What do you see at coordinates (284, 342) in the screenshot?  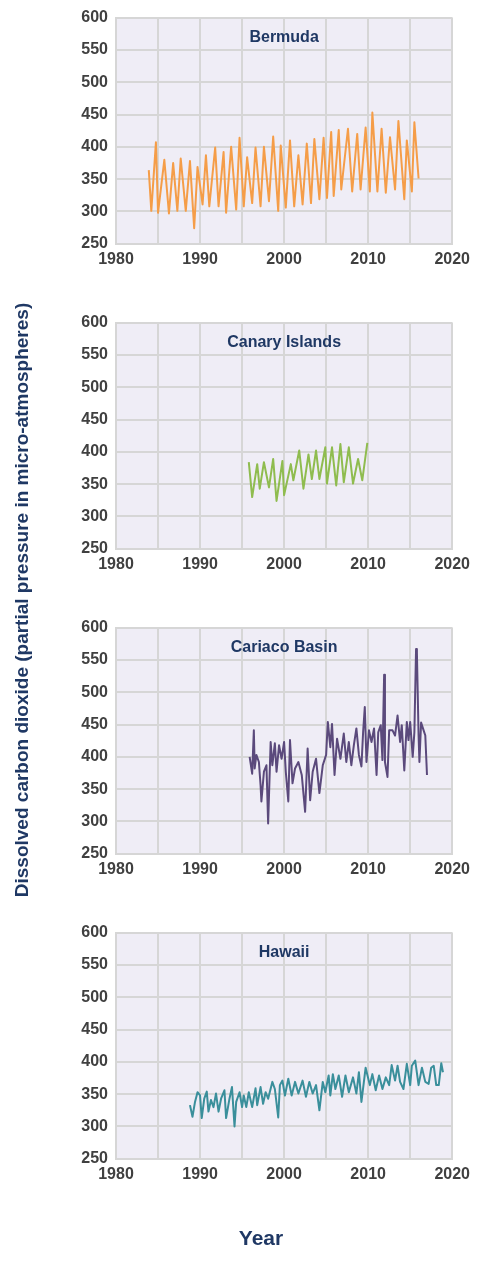 I see `text: Canary Islands` at bounding box center [284, 342].